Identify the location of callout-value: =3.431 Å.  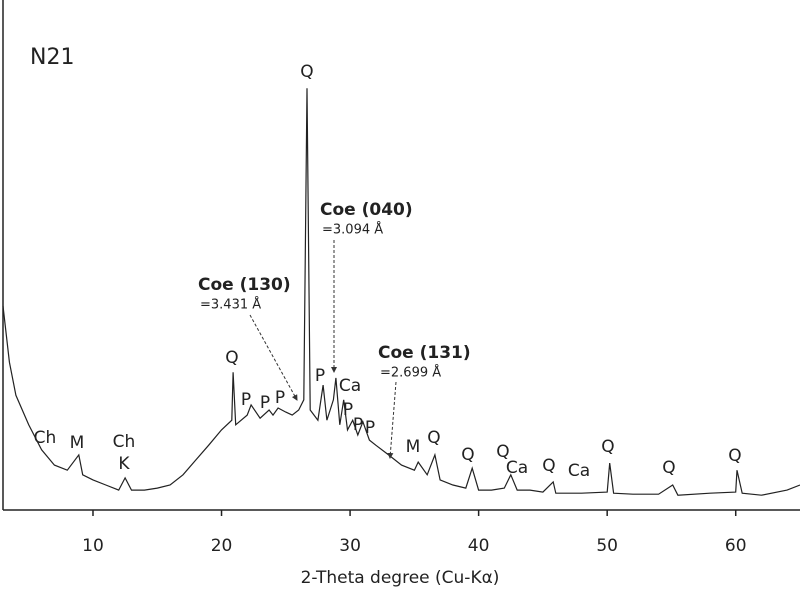
(230, 305).